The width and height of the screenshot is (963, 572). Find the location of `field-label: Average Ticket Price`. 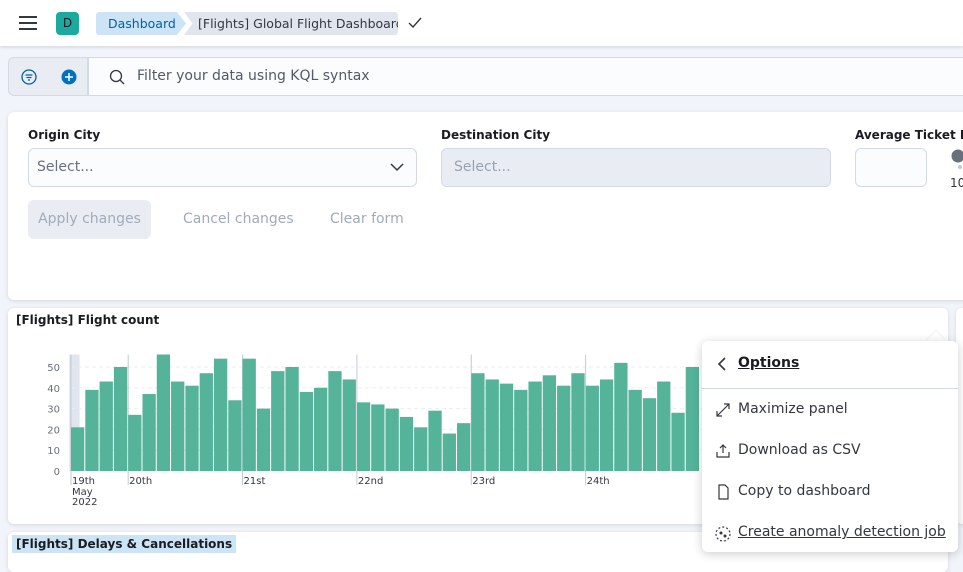

field-label: Average Ticket Price is located at coordinates (909, 135).